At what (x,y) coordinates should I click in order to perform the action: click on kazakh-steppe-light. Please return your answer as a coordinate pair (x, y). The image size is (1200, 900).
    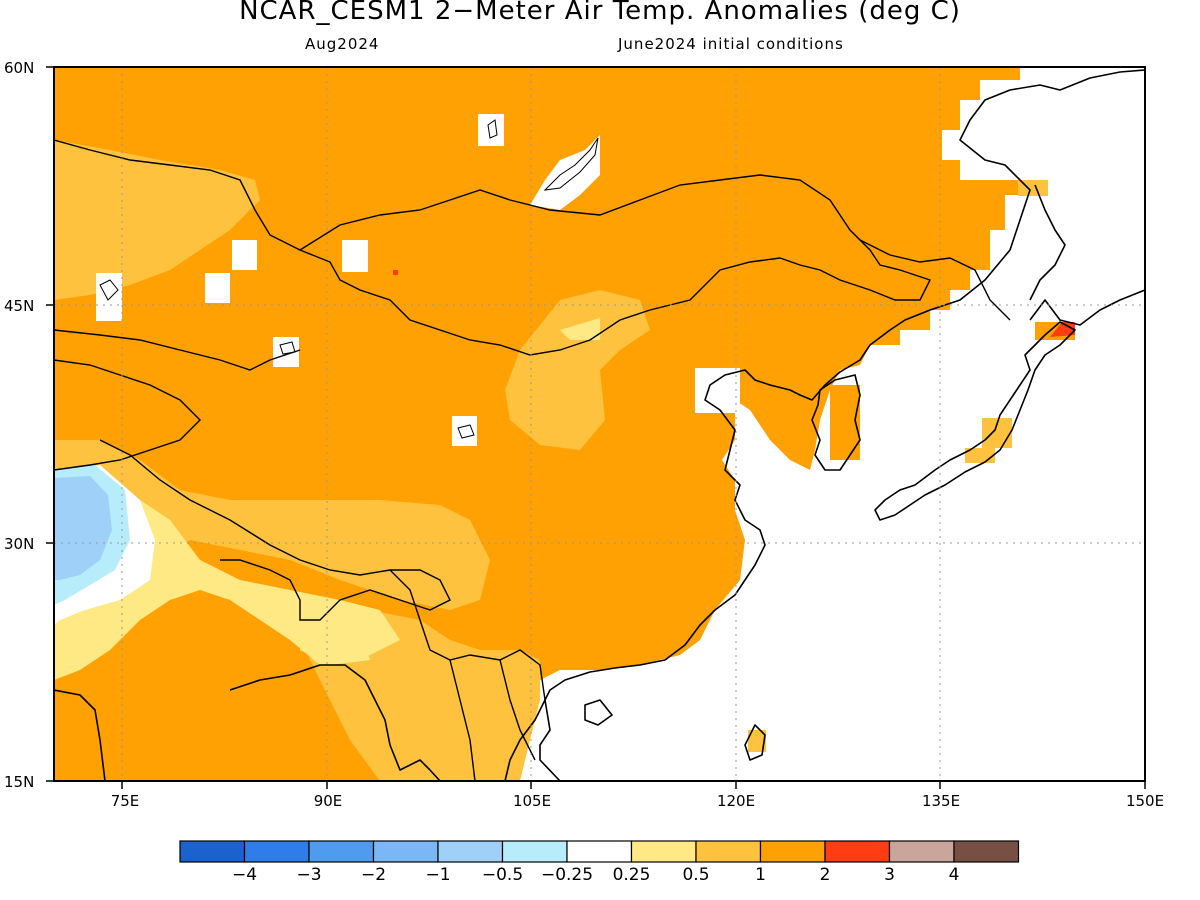
    Looking at the image, I should click on (157, 220).